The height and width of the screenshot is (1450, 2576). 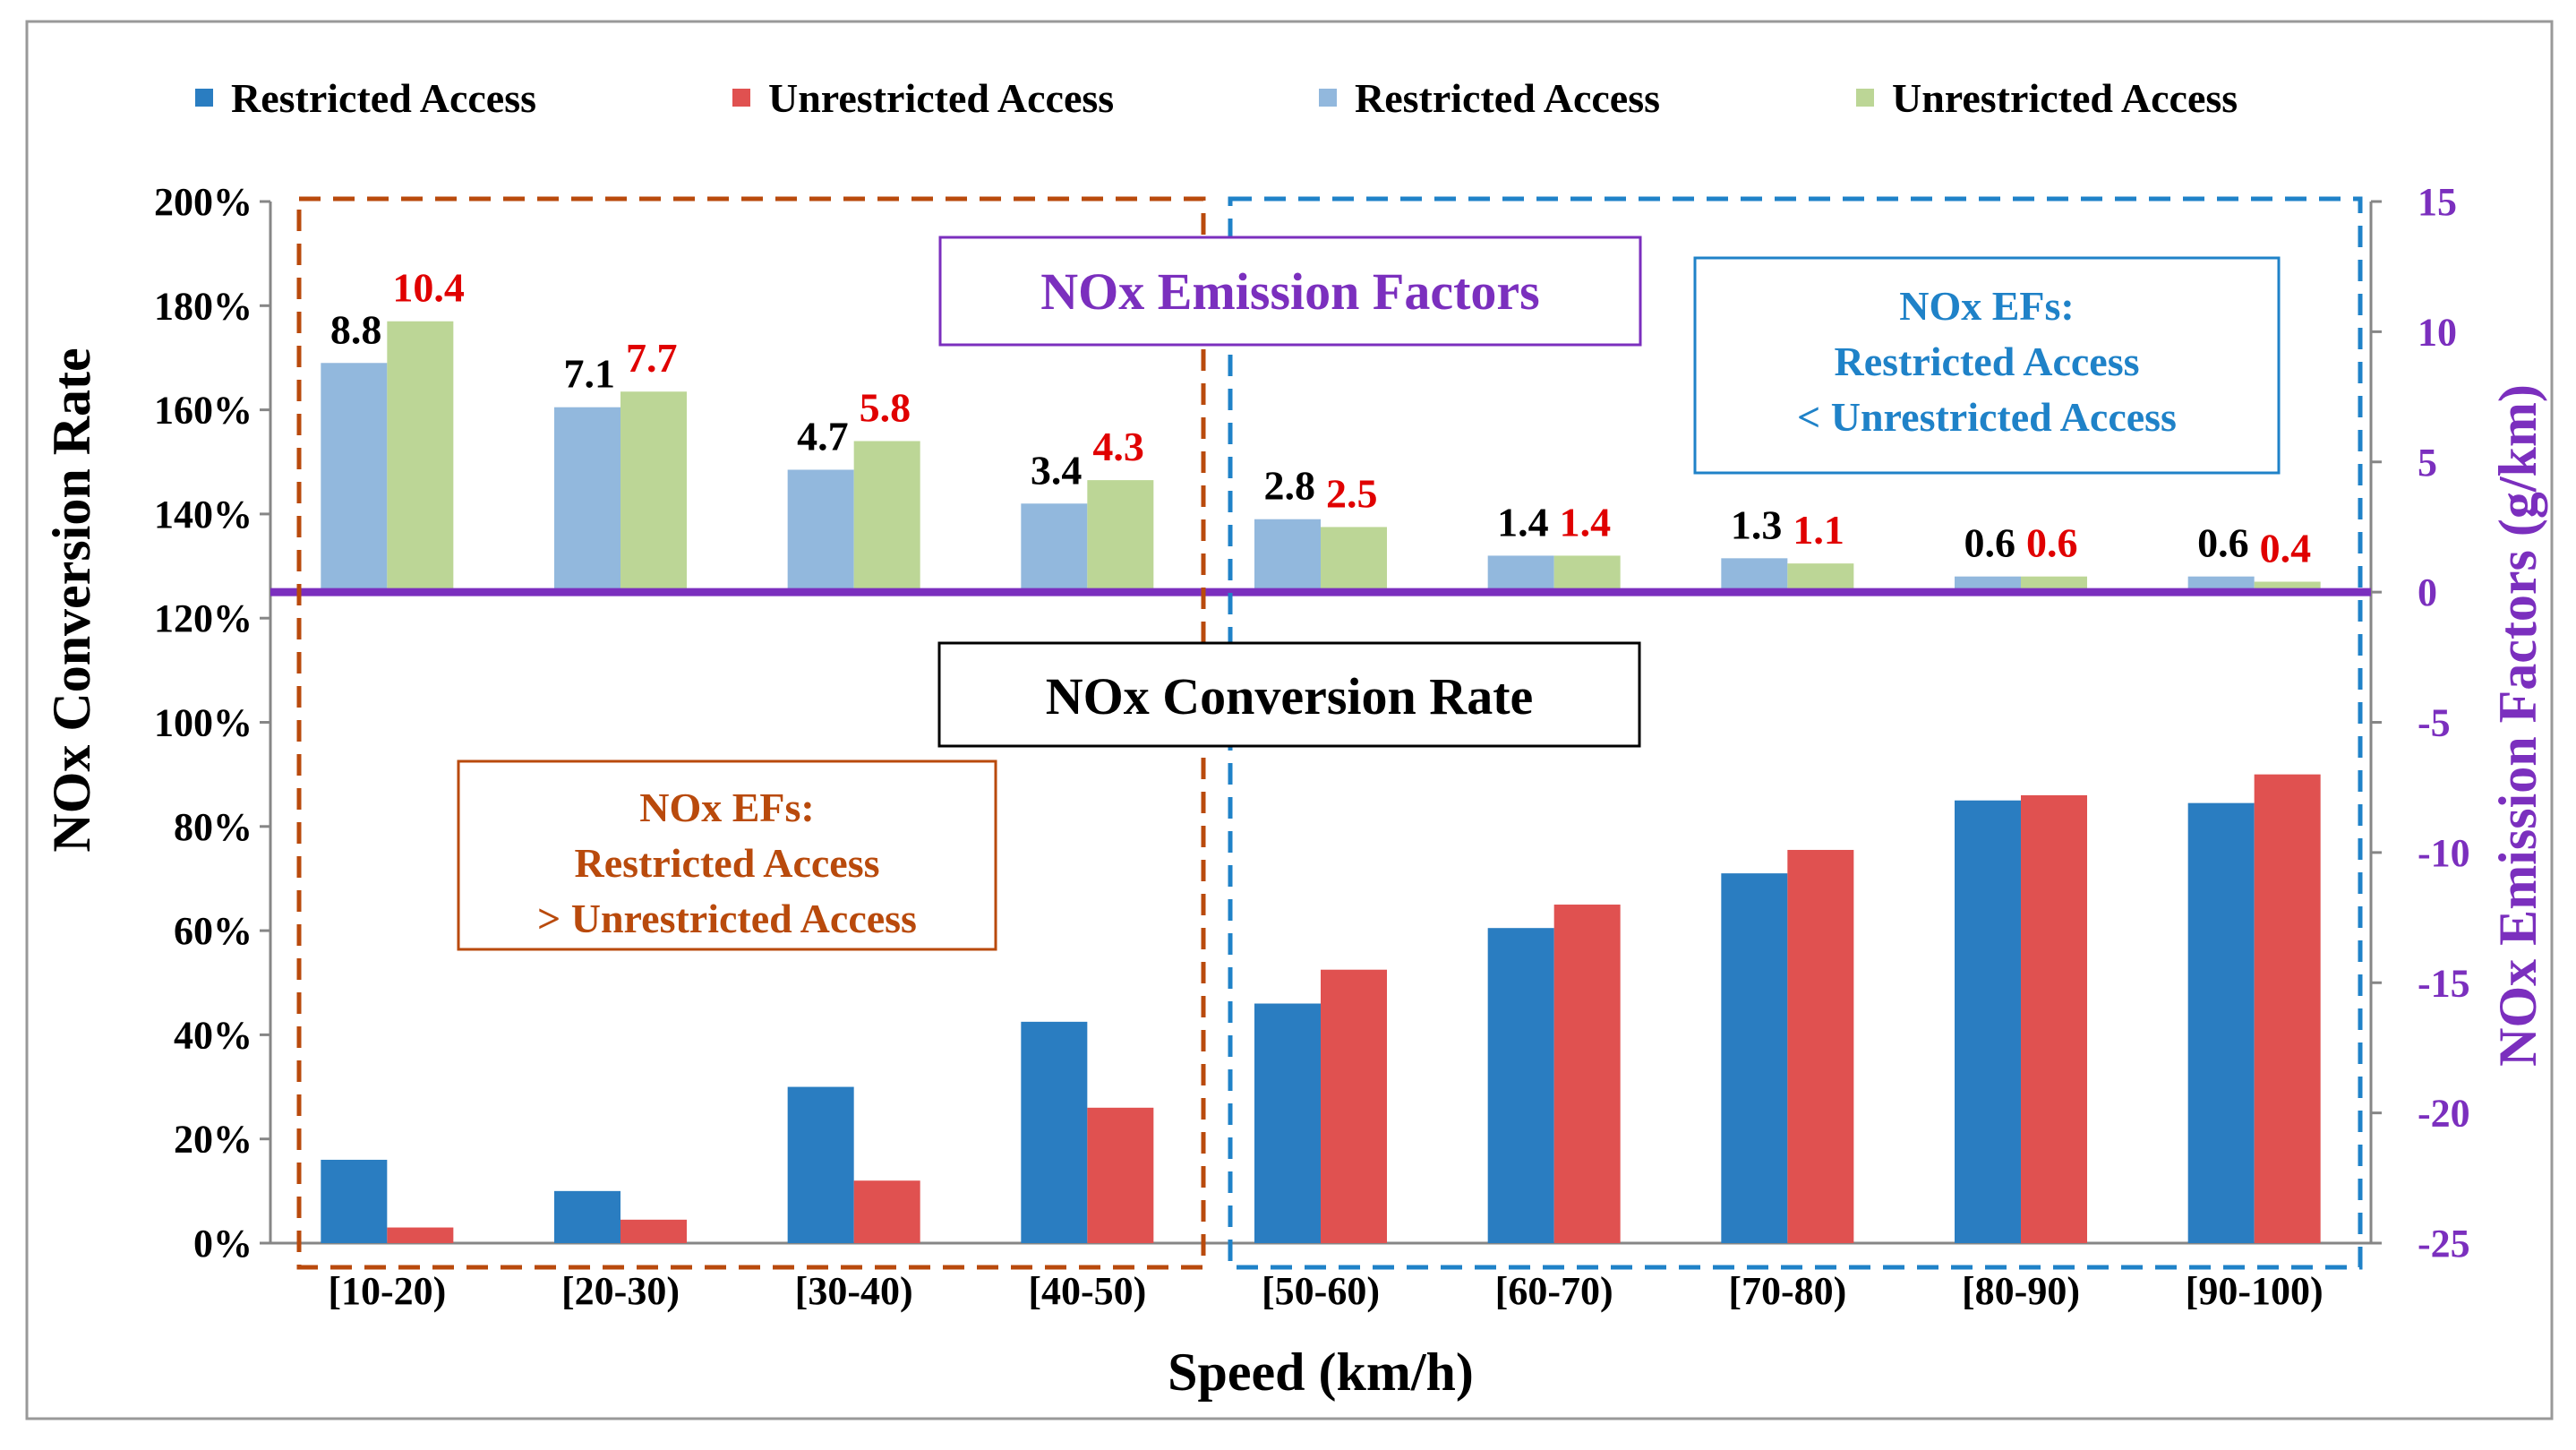 I want to click on ef-label-unrestricted: 0.6, so click(x=2052, y=543).